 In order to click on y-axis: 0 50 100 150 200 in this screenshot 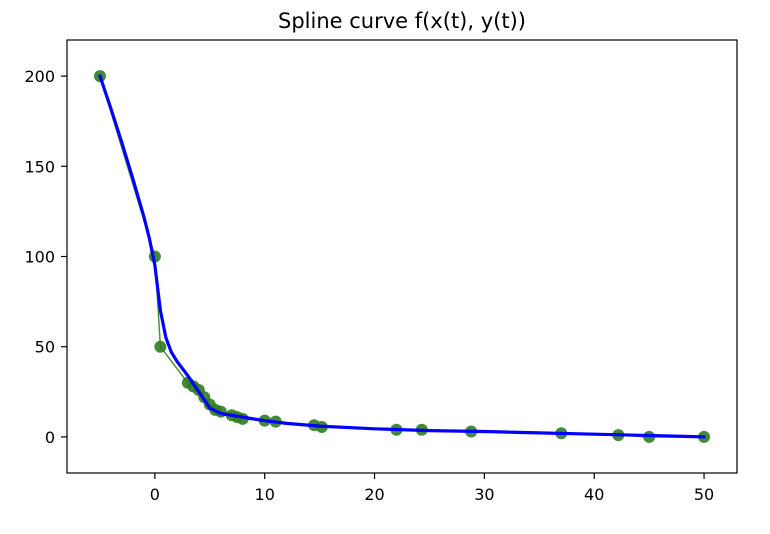, I will do `click(45, 257)`.